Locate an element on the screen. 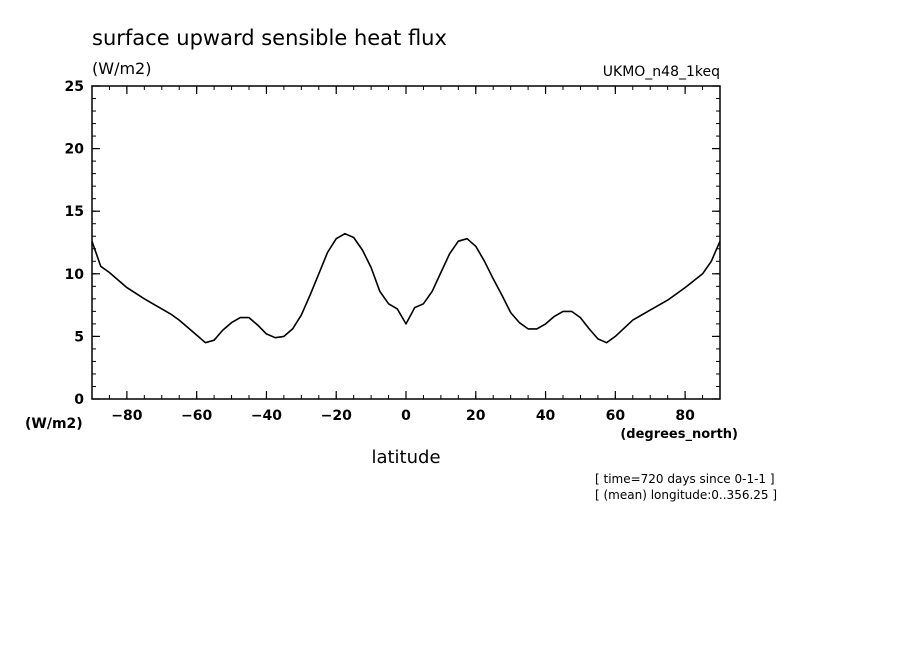  chart-title: surface upward sensible heat flux is located at coordinates (269, 38).